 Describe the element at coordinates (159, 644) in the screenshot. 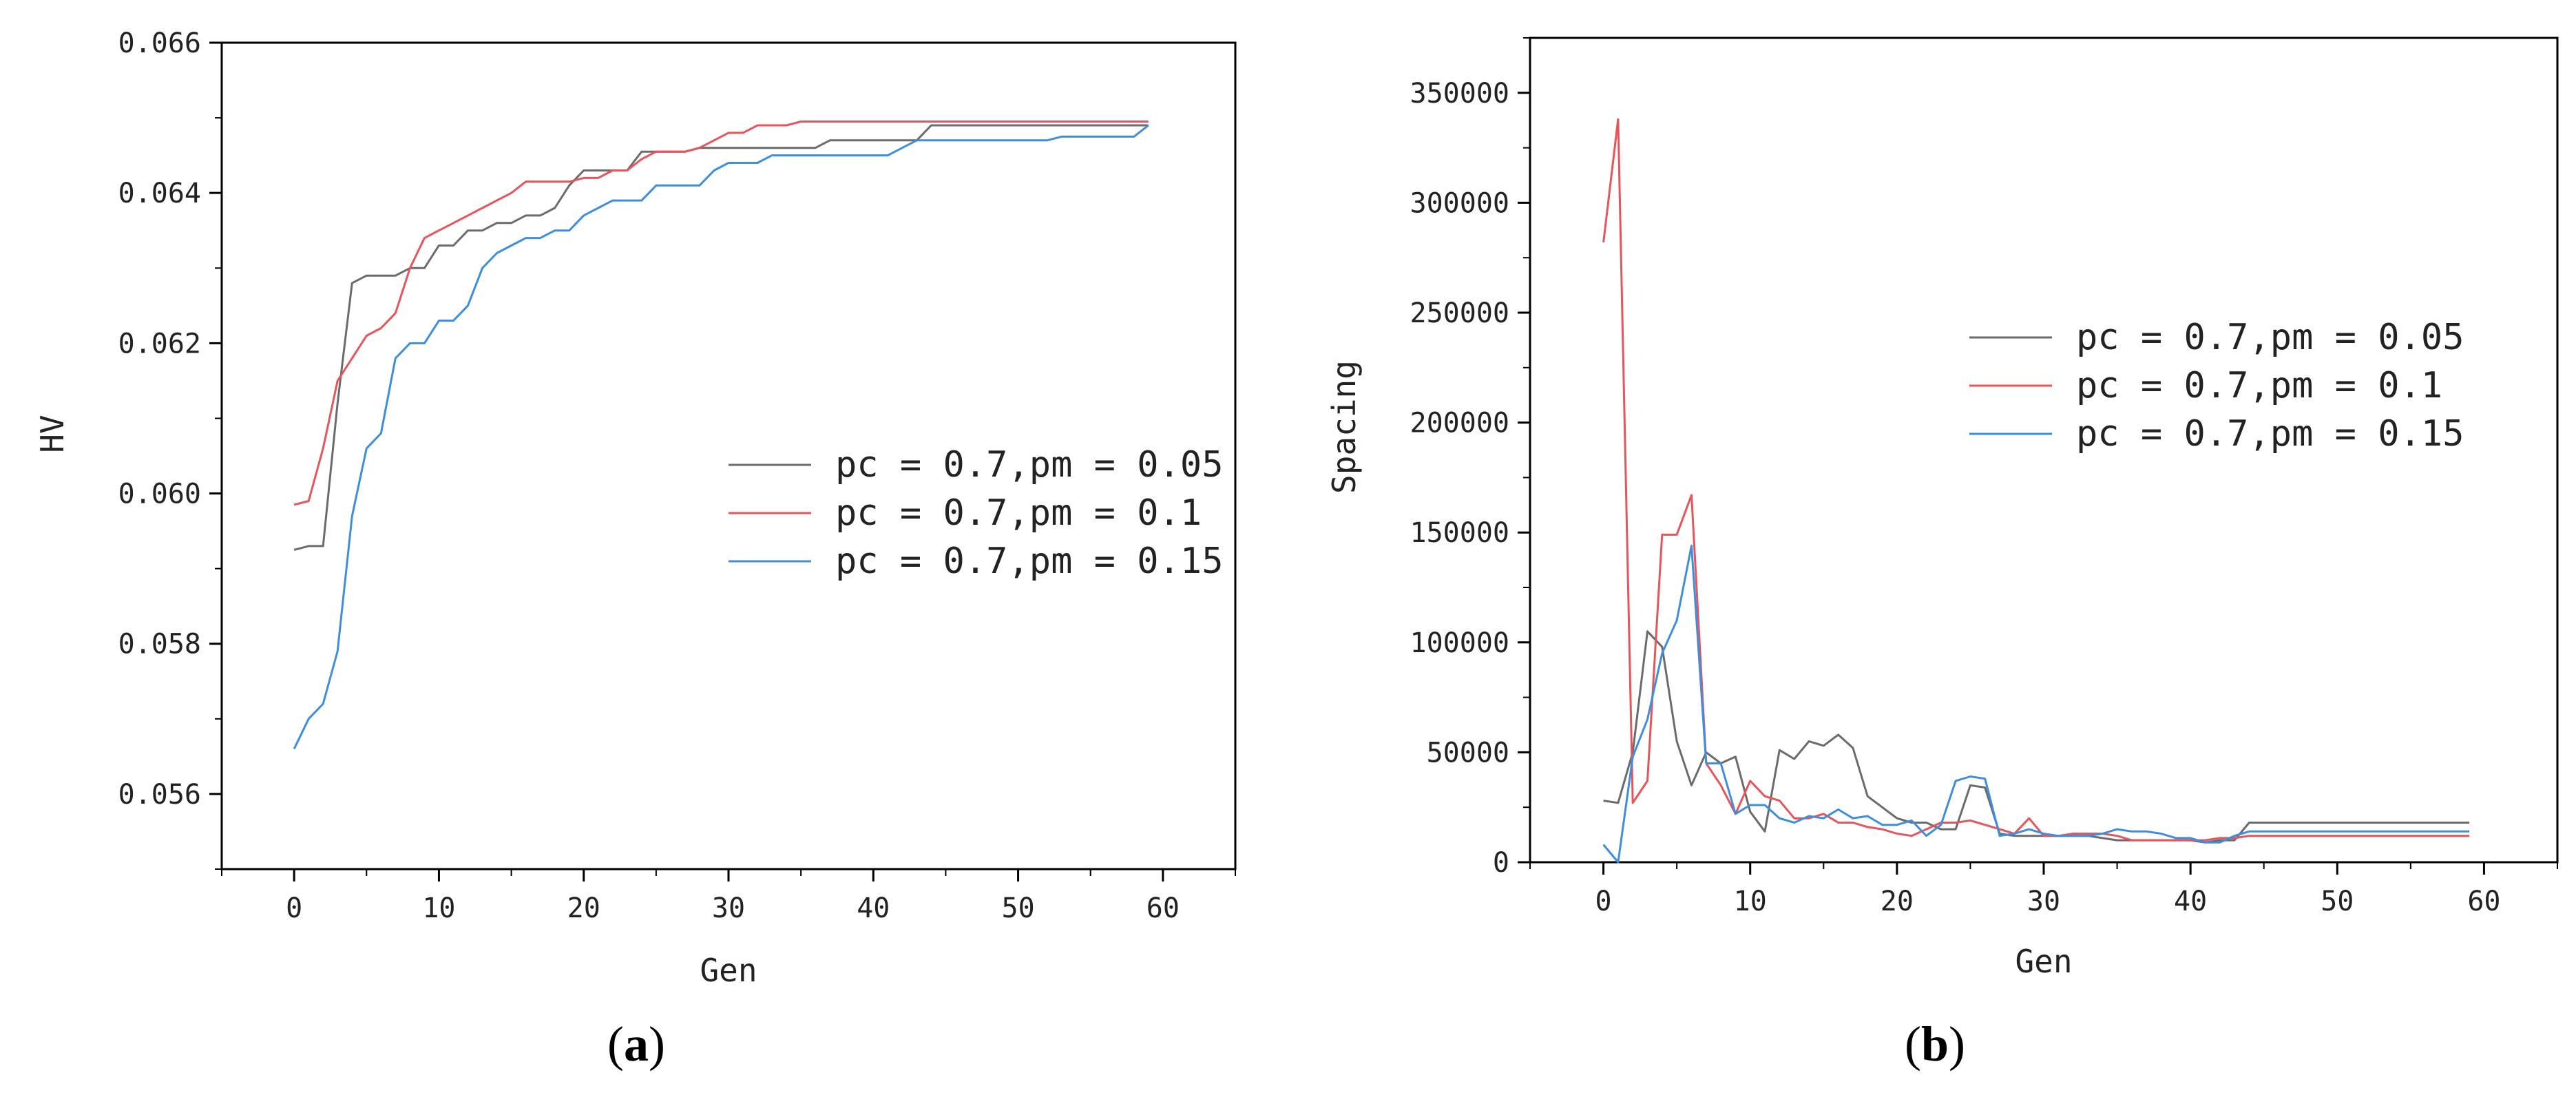

I see `y-tick-label-a-1: 0.058` at that location.